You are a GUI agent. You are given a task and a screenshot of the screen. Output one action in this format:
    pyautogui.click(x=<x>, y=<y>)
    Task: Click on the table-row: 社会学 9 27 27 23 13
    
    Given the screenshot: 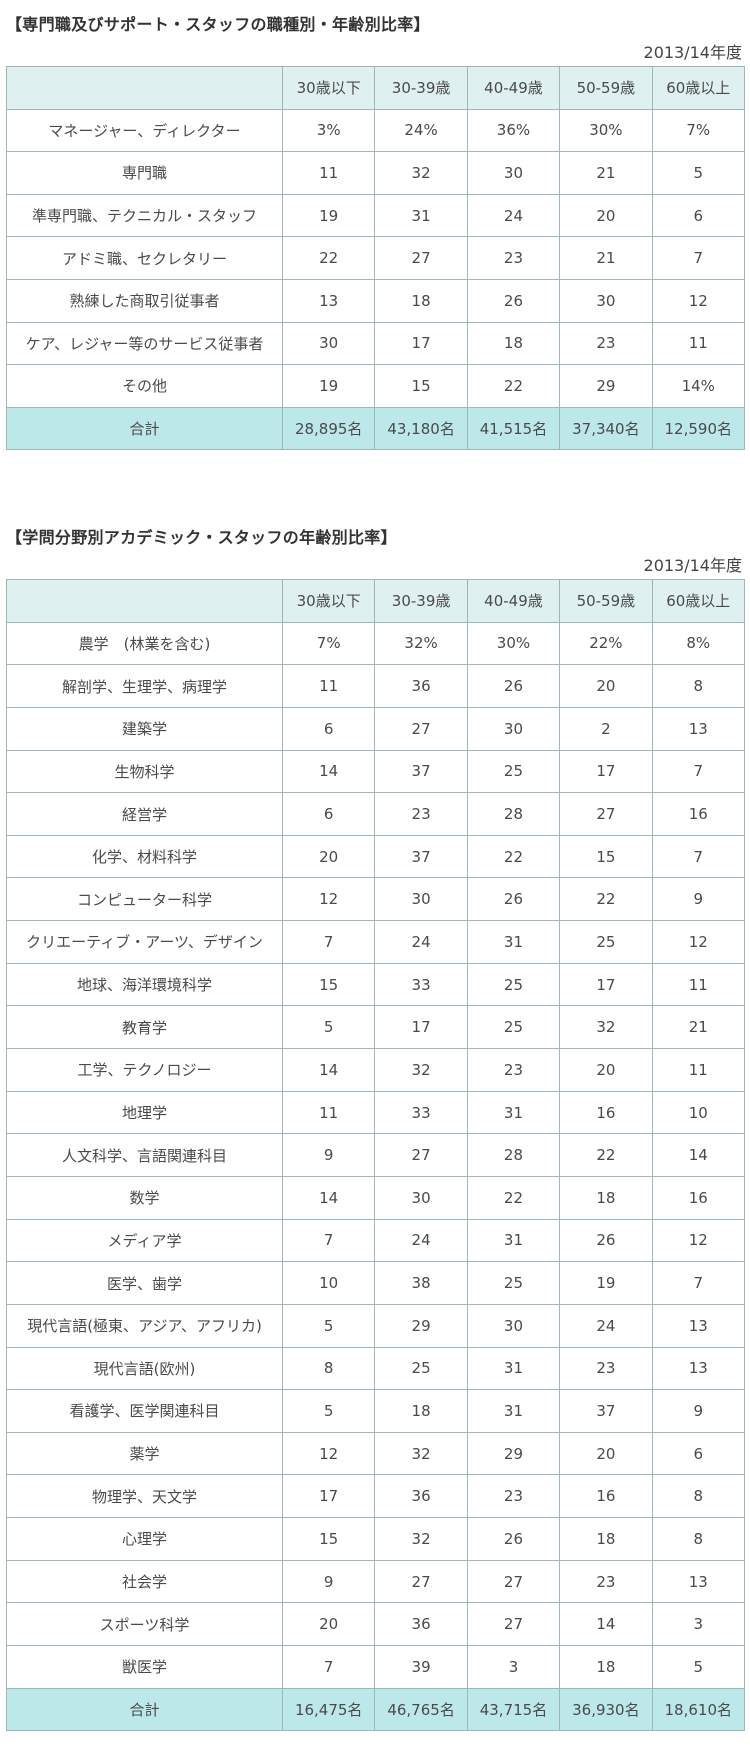 What is the action you would take?
    pyautogui.click(x=375, y=1581)
    